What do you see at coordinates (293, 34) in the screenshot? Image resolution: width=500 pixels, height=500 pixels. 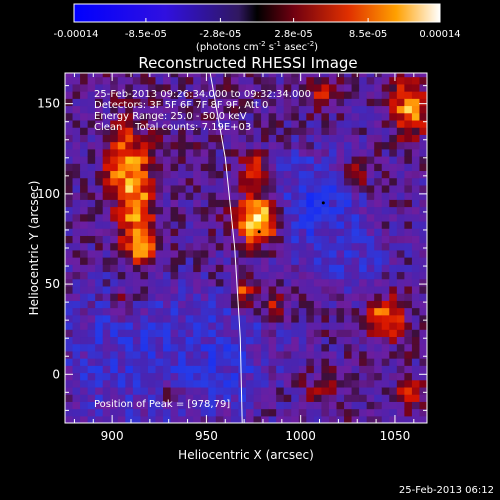 I see `colorbar-tick-label: 2.8e-05` at bounding box center [293, 34].